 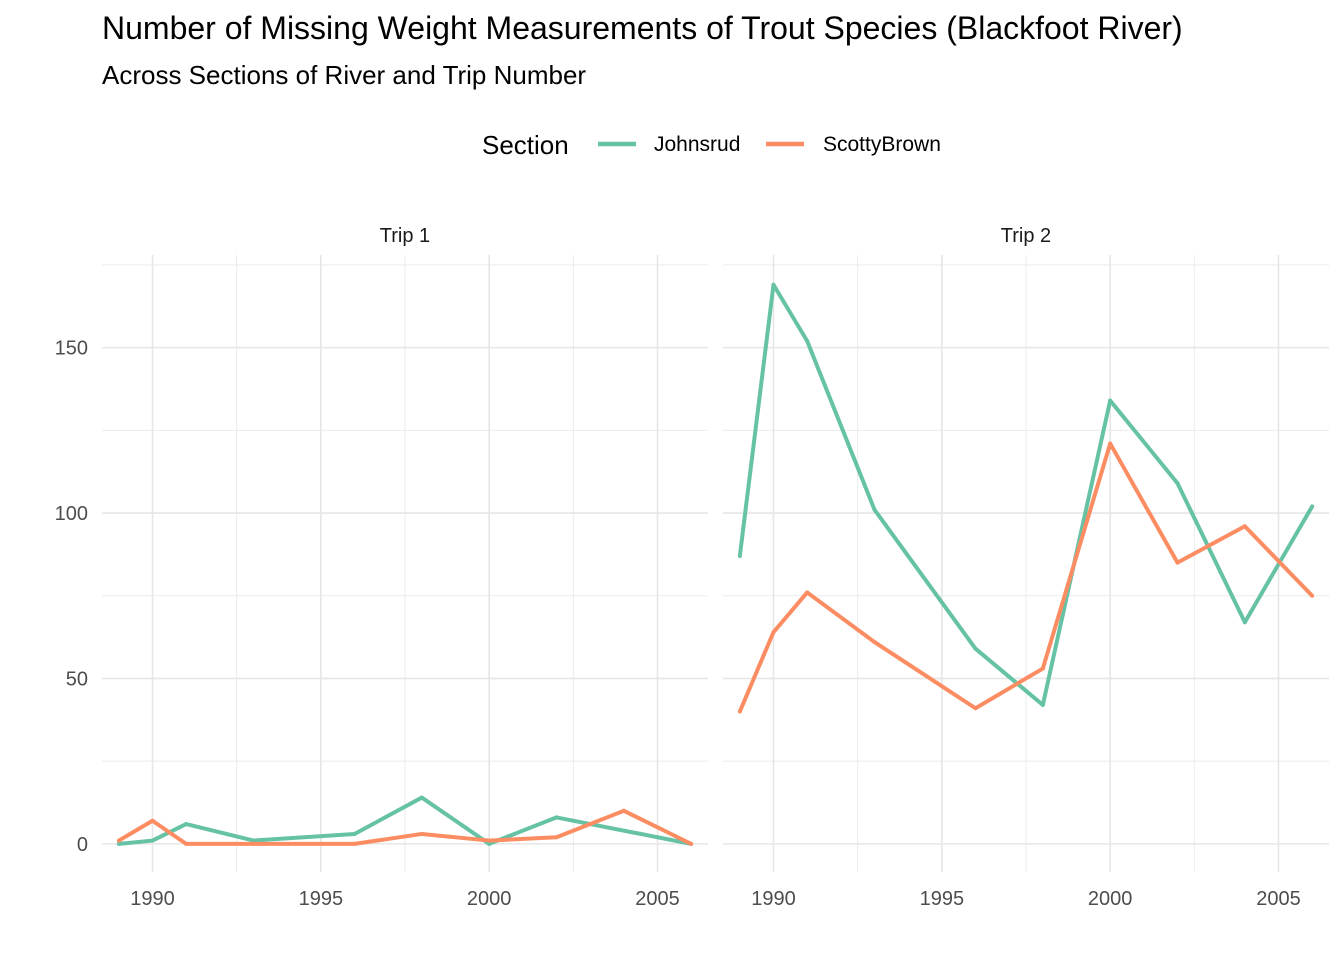 What do you see at coordinates (1026, 236) in the screenshot?
I see `facet-strip-label: Trip 2` at bounding box center [1026, 236].